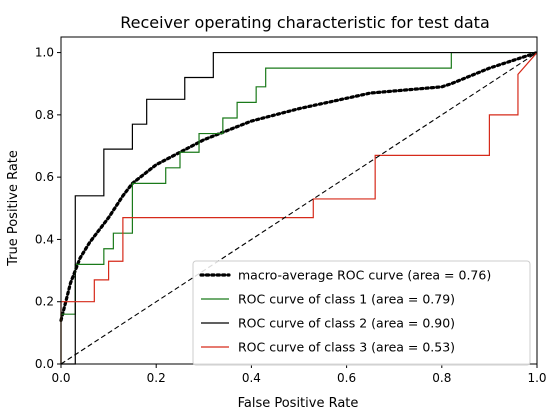 The width and height of the screenshot is (550, 417). What do you see at coordinates (346, 323) in the screenshot?
I see `legend-entry-label: ROC curve of class 2 (area = 0.90)` at bounding box center [346, 323].